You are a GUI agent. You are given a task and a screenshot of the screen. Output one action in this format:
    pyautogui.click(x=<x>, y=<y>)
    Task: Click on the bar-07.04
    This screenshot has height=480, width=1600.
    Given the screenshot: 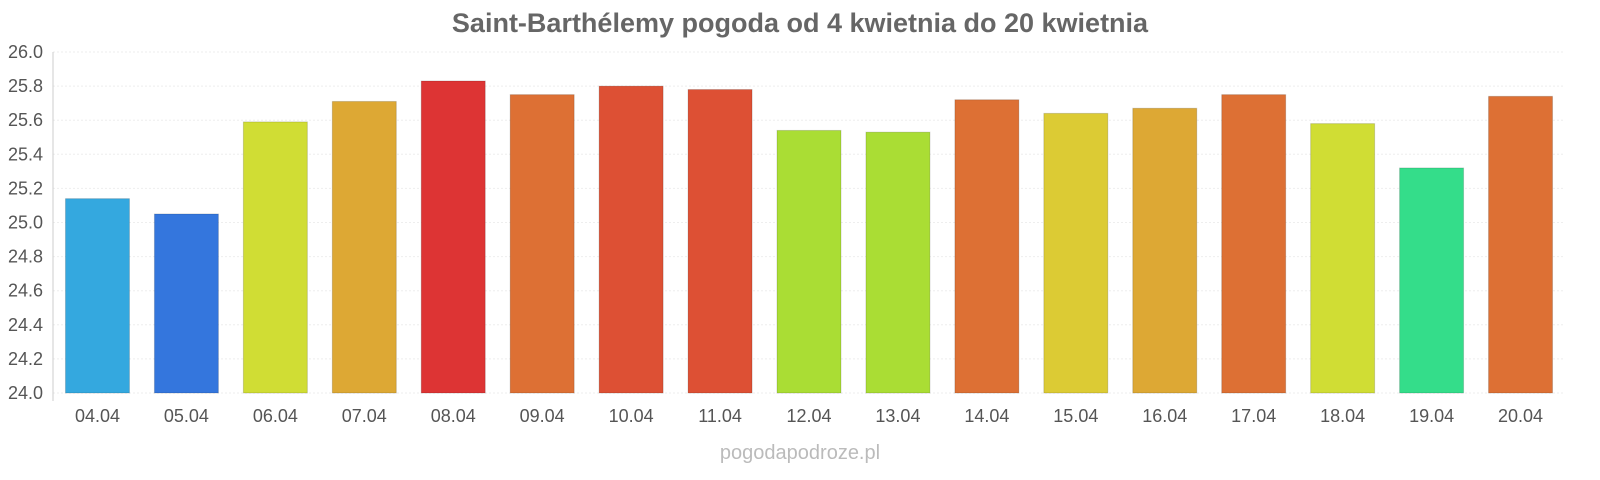 What is the action you would take?
    pyautogui.click(x=364, y=247)
    